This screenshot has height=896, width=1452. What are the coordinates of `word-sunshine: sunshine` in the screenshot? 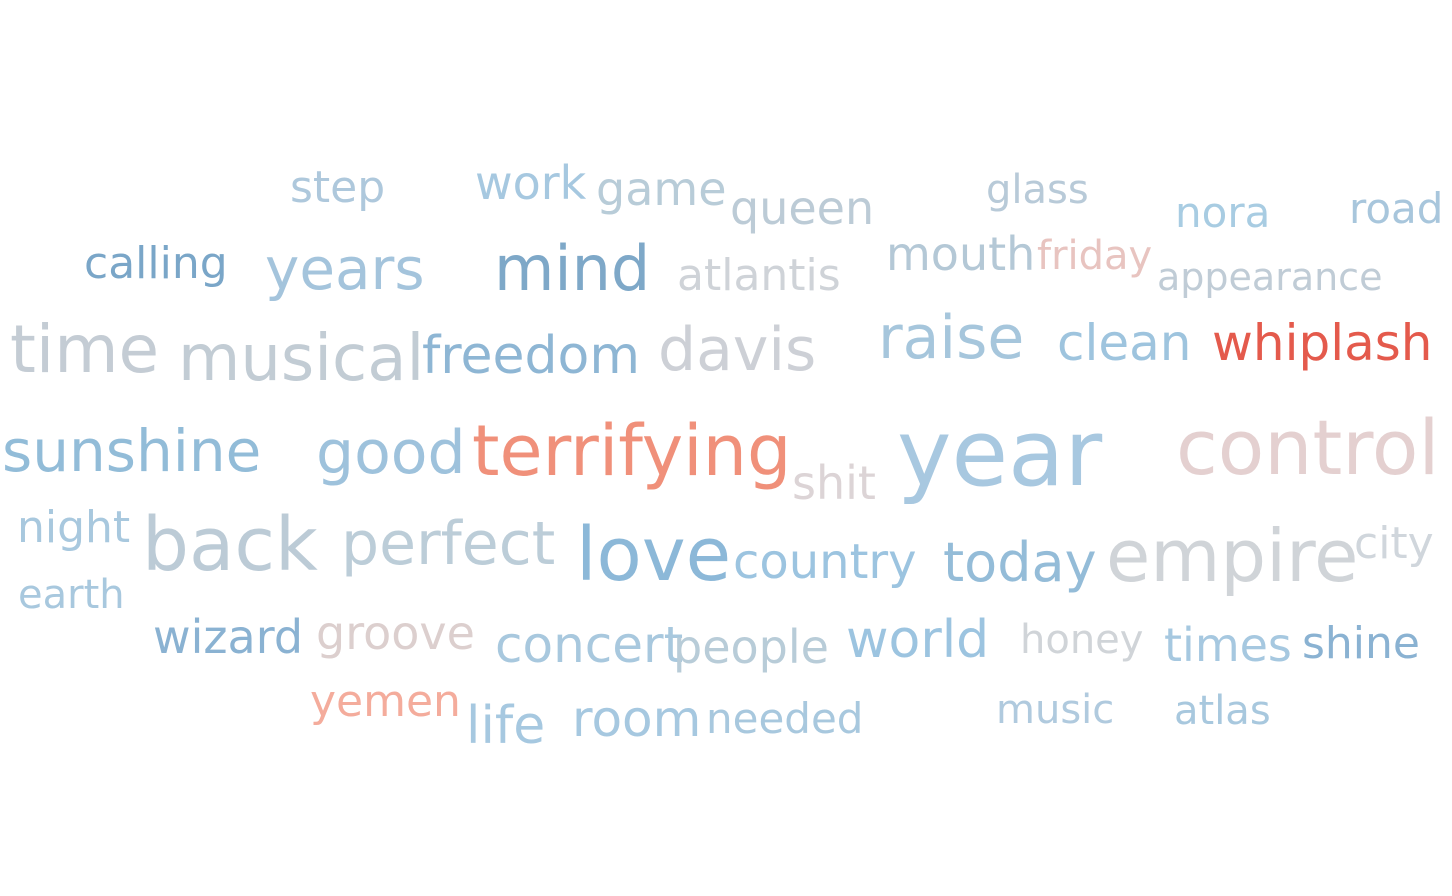 It's located at (132, 451).